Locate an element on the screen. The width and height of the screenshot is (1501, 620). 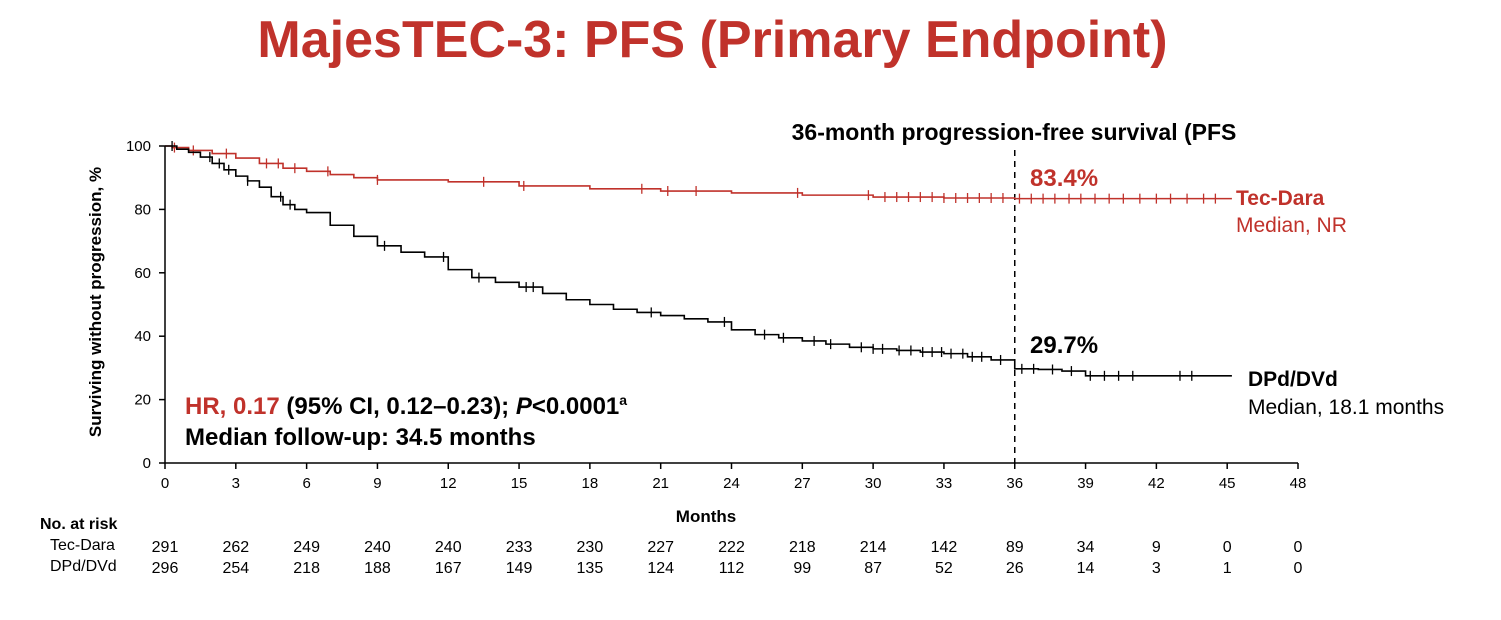
x-tick-label: 24 is located at coordinates (731, 483).